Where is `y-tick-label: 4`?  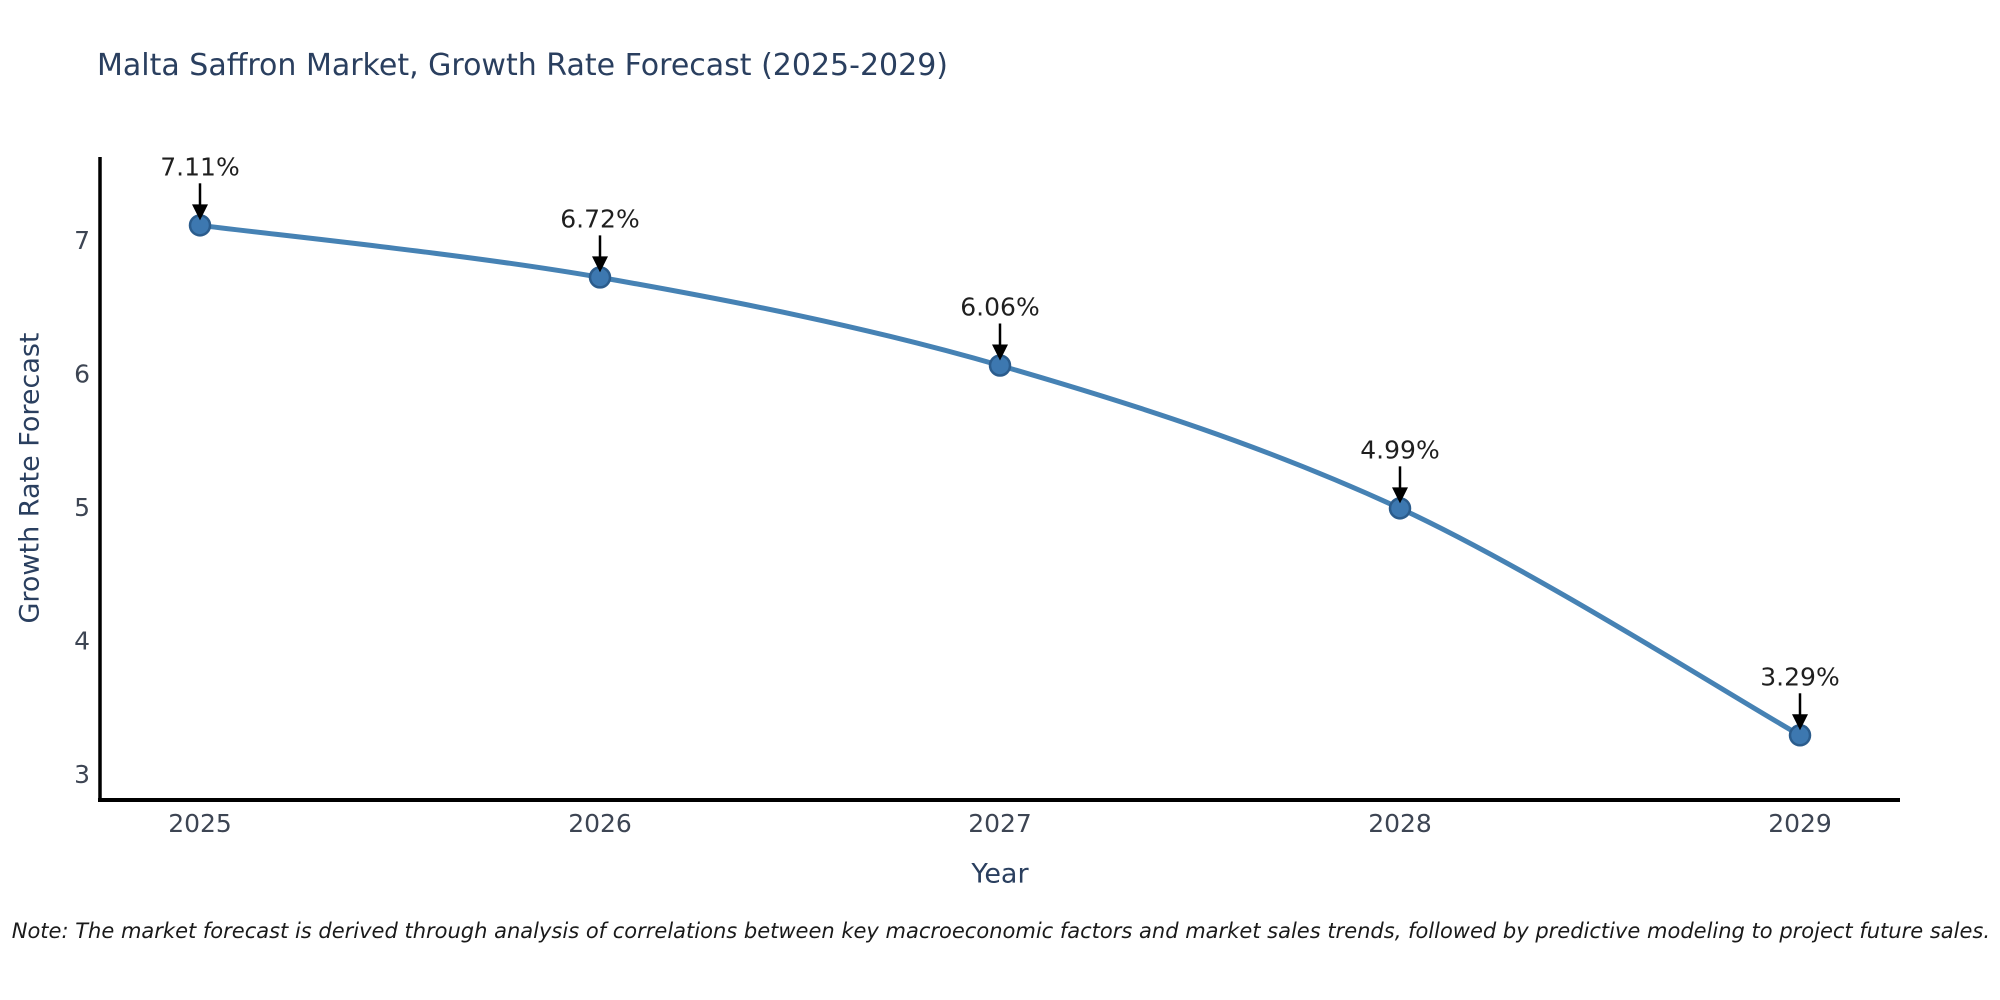
y-tick-label: 4 is located at coordinates (82, 641).